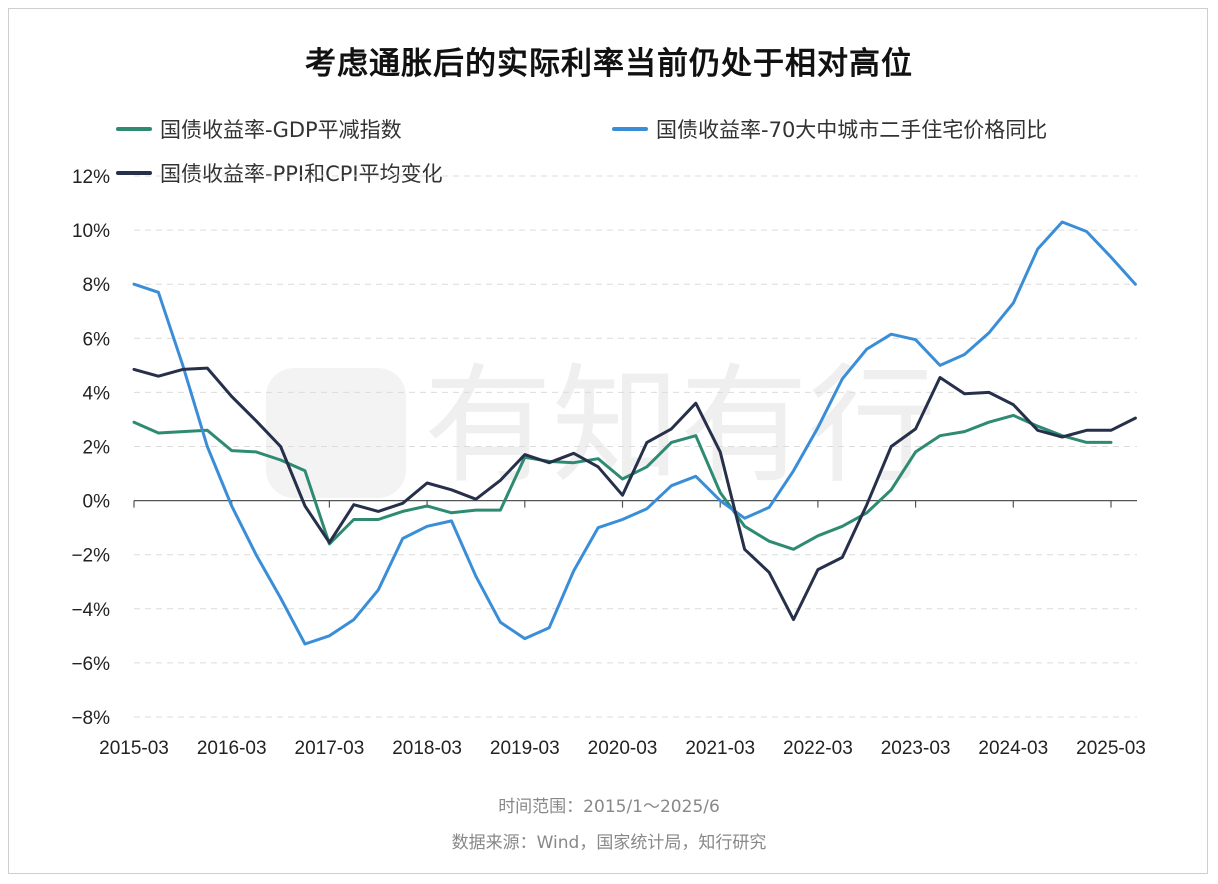 The height and width of the screenshot is (884, 1218). I want to click on y-tick-label: 10%, so click(91, 231).